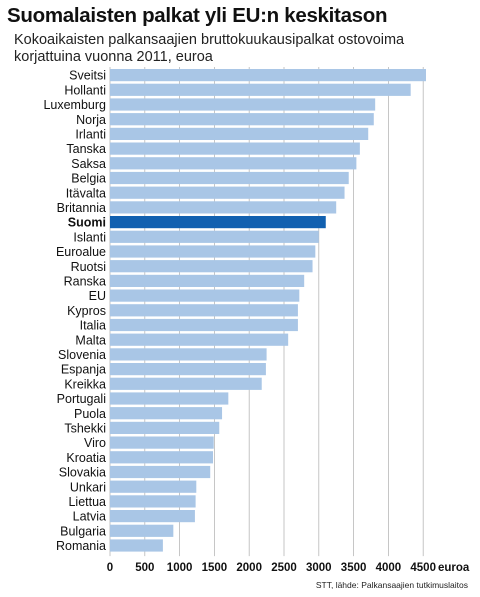 This screenshot has height=597, width=480. Describe the element at coordinates (211, 266) in the screenshot. I see `bar-ruotsi` at that location.